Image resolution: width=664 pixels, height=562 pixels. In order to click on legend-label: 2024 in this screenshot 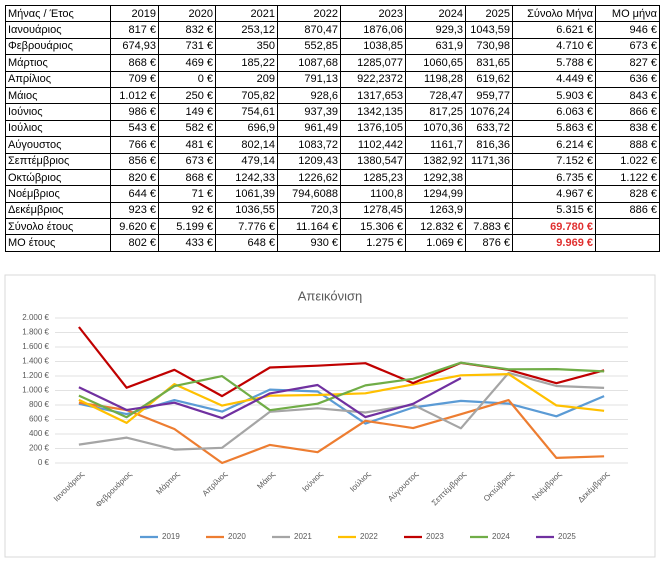, I will do `click(501, 536)`.